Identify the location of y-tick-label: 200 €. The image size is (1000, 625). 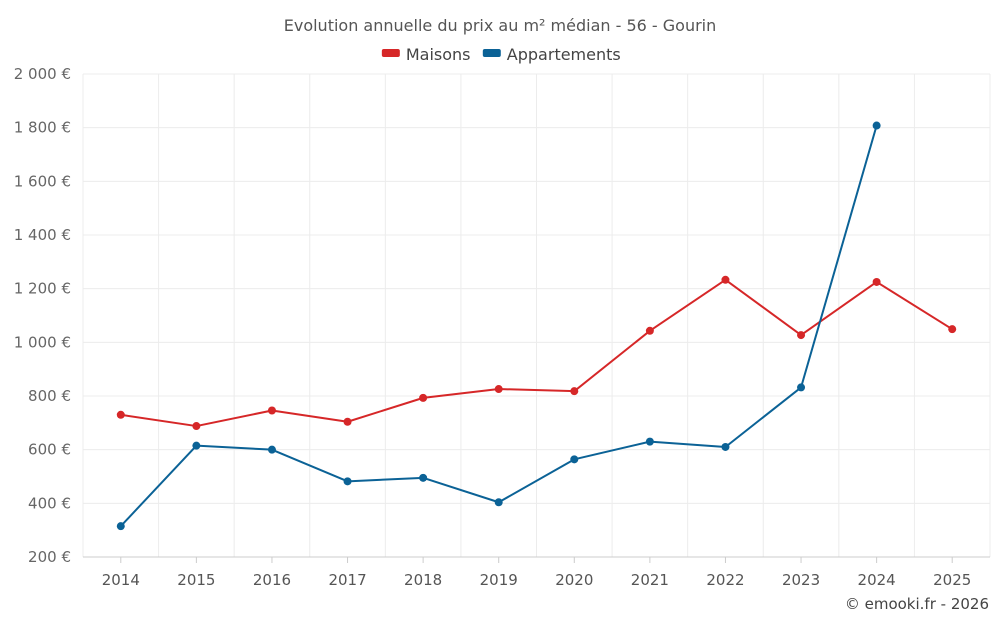
(49, 557).